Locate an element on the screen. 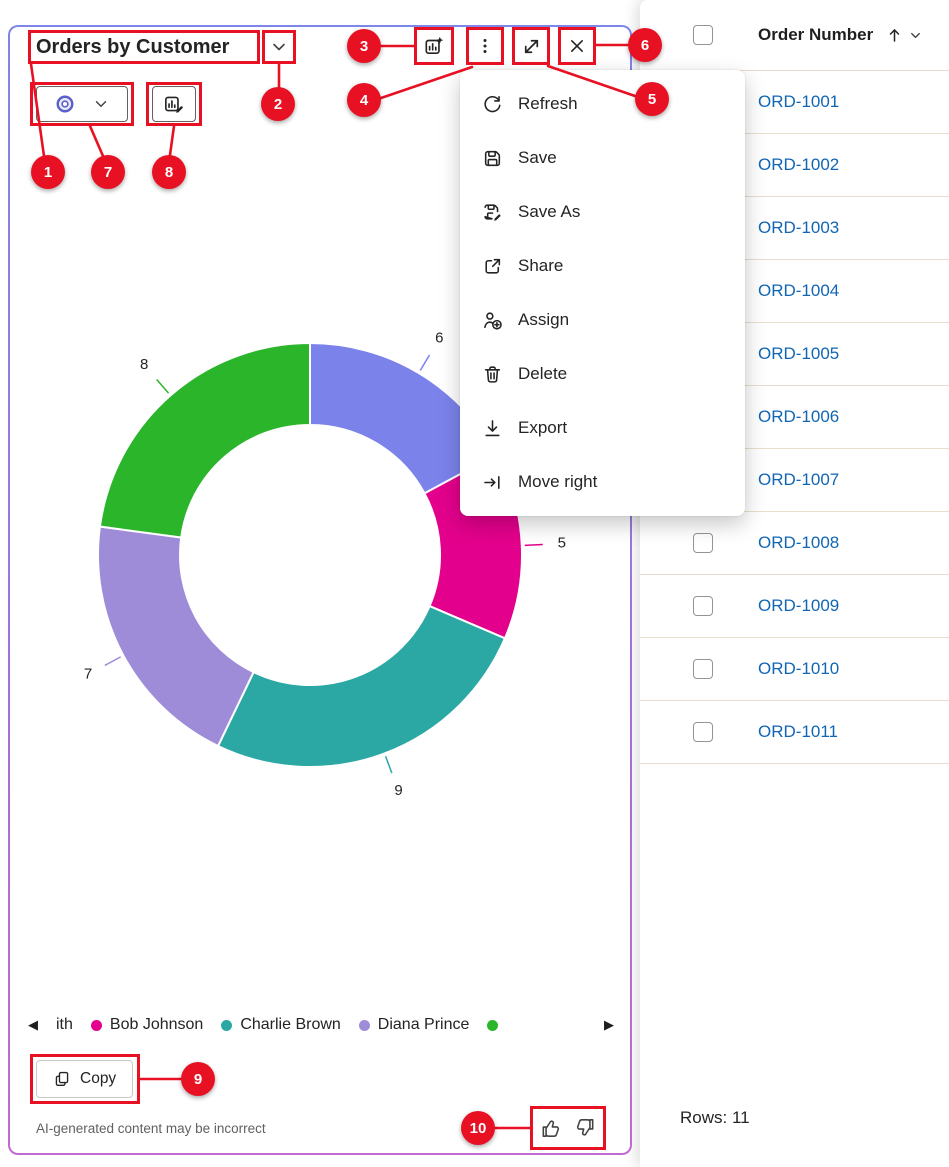 This screenshot has width=949, height=1167. column-header-order-number: Order Number is located at coordinates (816, 34).